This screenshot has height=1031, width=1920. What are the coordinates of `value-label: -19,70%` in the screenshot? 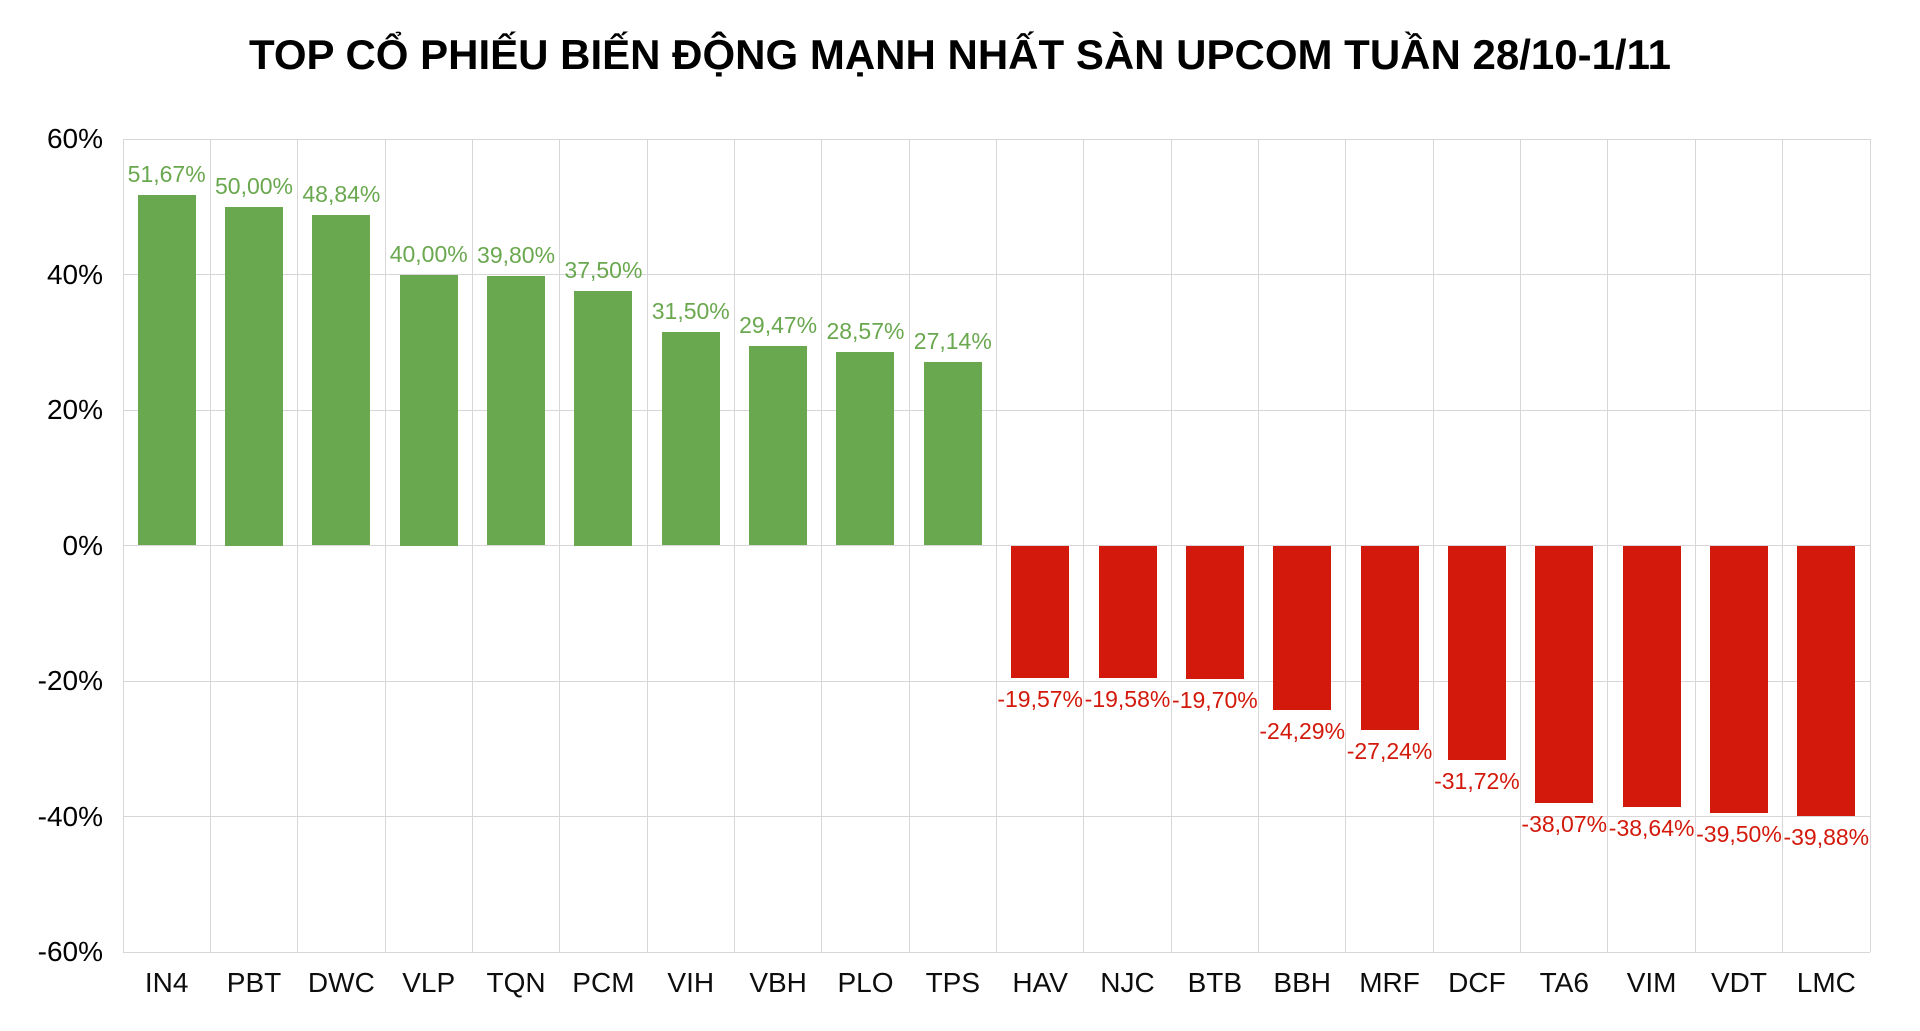 It's located at (1215, 699).